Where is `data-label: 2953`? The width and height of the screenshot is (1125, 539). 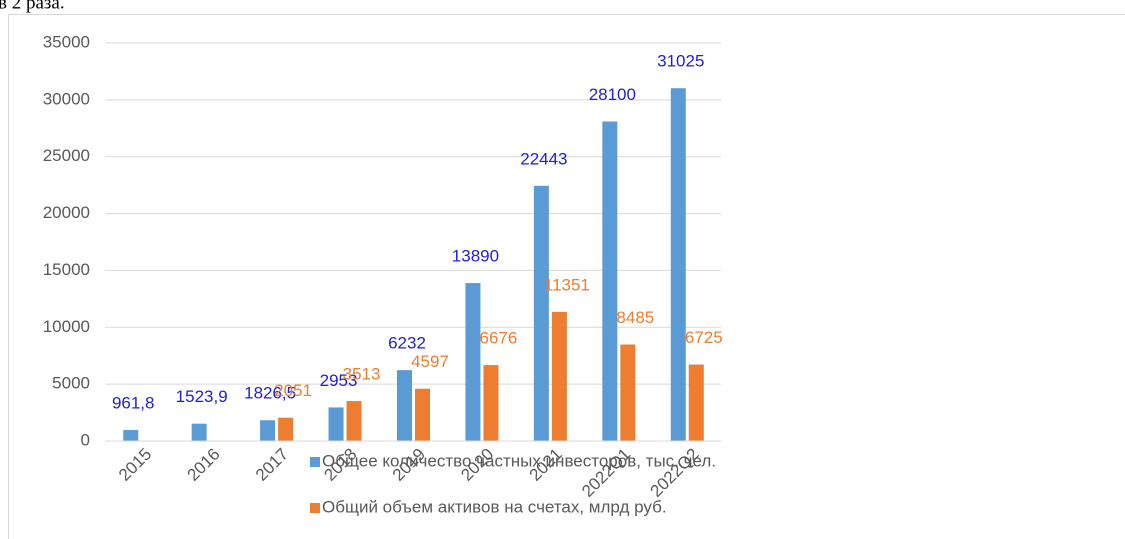
data-label: 2953 is located at coordinates (339, 380).